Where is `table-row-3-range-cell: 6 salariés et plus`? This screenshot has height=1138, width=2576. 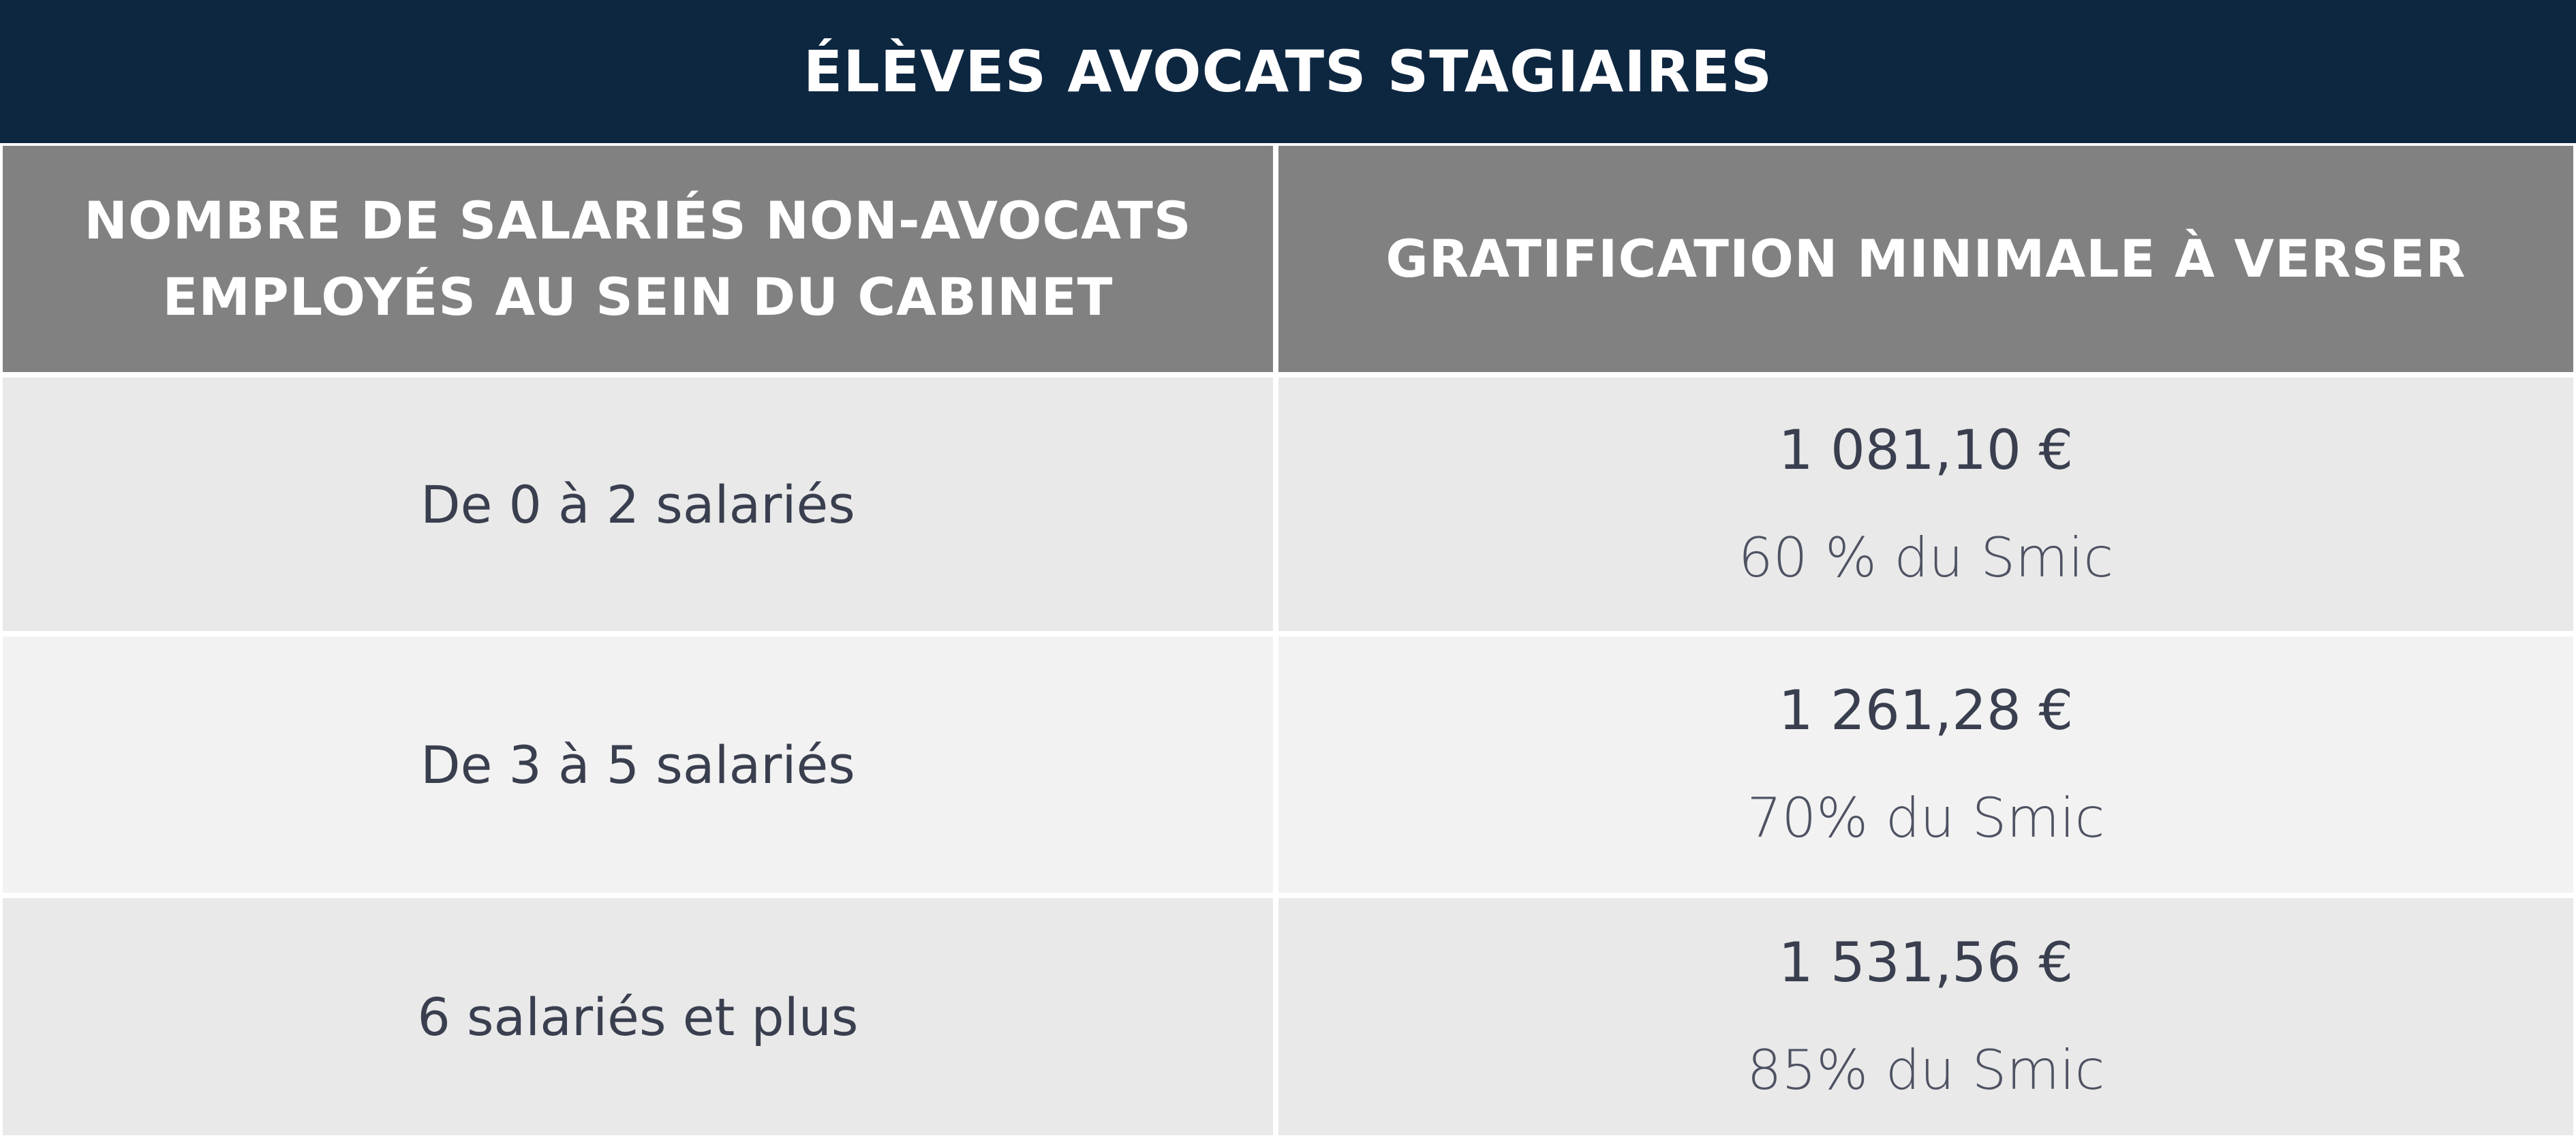
table-row-3-range-cell: 6 salariés et plus is located at coordinates (638, 1016).